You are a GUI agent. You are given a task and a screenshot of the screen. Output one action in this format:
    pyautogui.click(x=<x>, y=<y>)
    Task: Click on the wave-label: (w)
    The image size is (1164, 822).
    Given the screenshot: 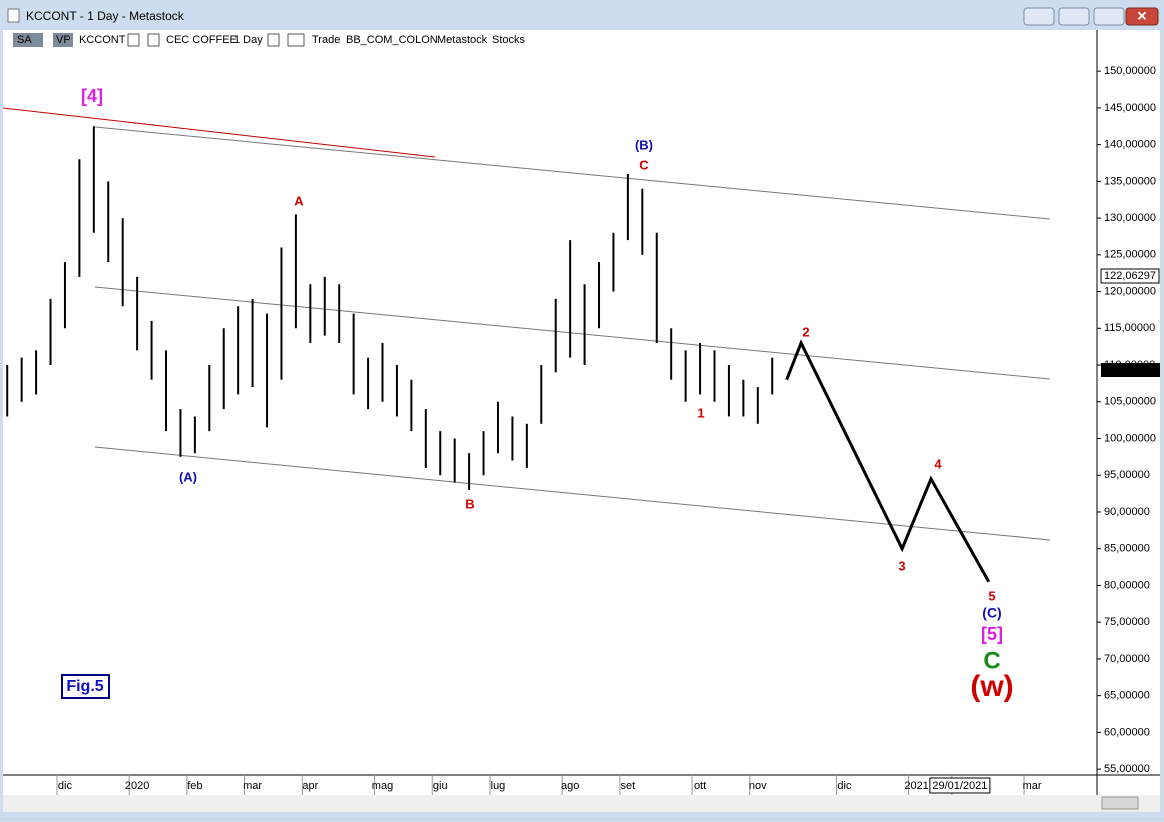 What is the action you would take?
    pyautogui.click(x=991, y=686)
    